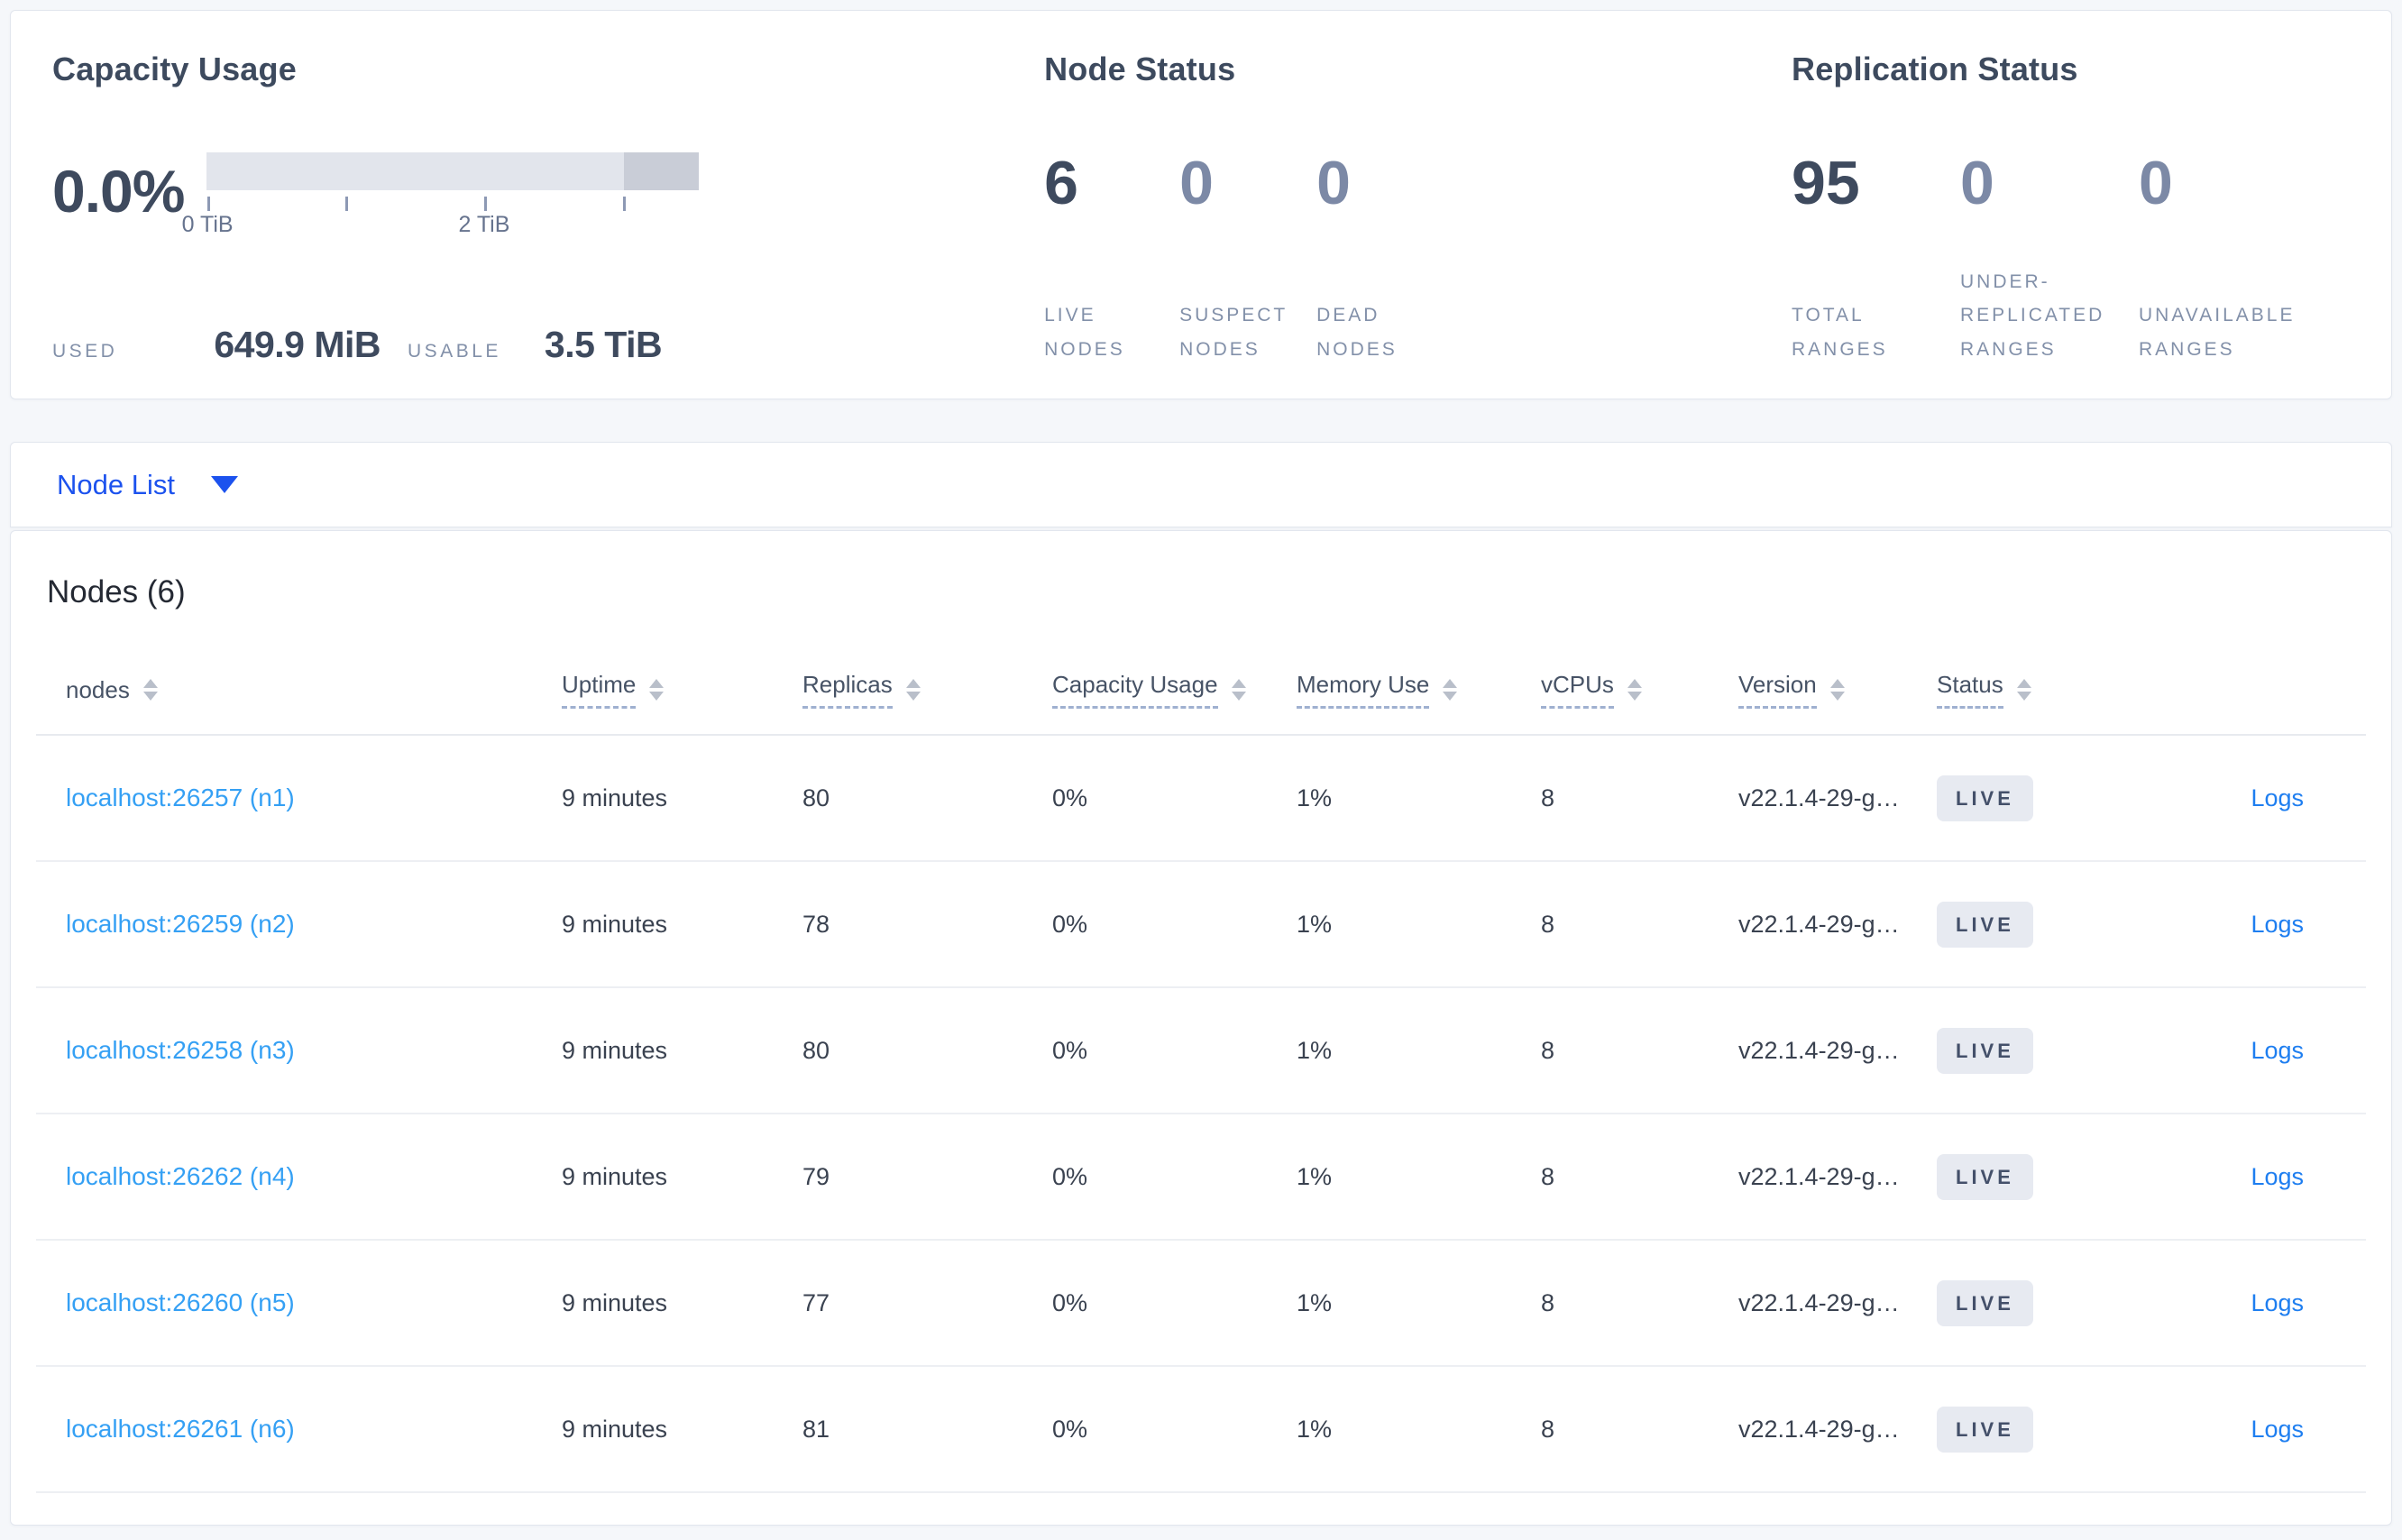 This screenshot has height=1540, width=2402. Describe the element at coordinates (1333, 183) in the screenshot. I see `dead-nodes-value: 0` at that location.